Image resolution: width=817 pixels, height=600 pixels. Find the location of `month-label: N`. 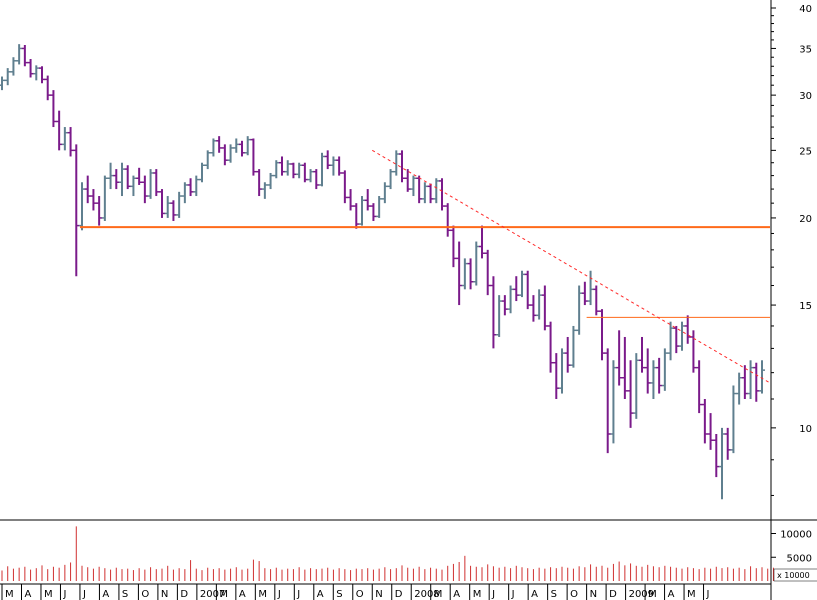

month-label: N is located at coordinates (164, 594).